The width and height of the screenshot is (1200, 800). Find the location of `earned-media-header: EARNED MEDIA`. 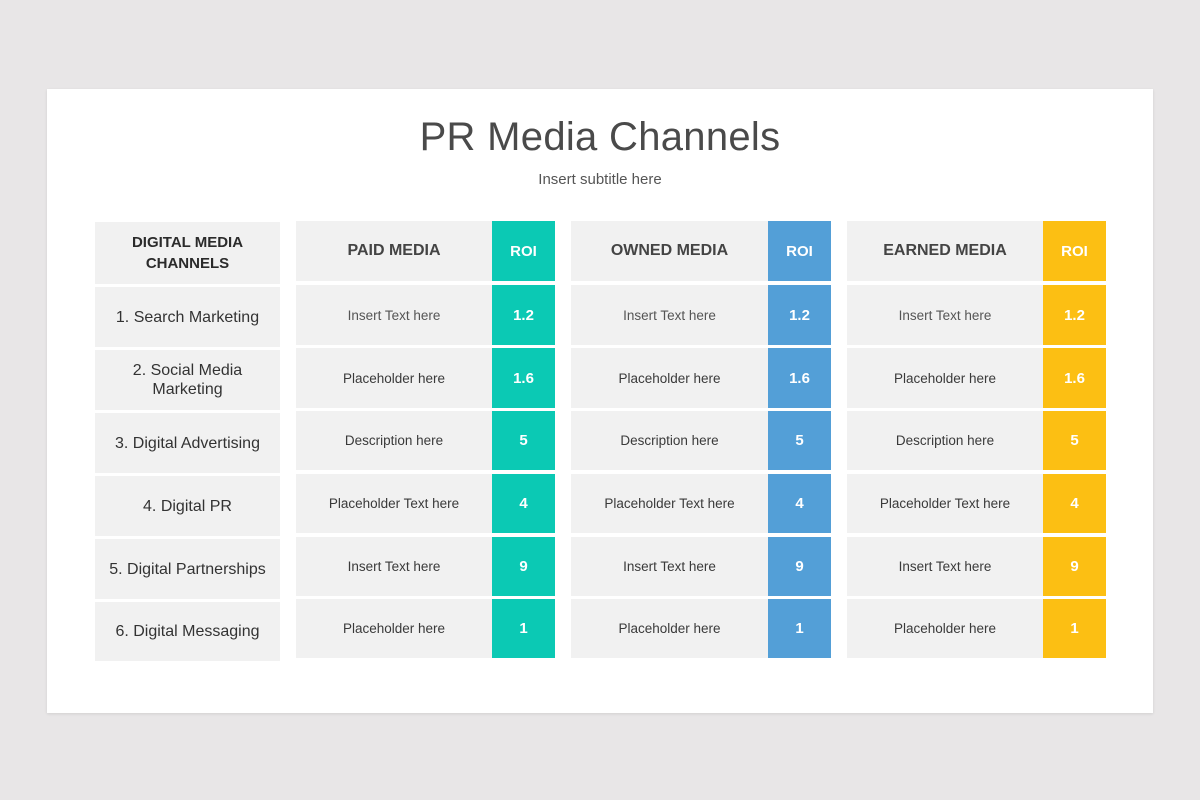

earned-media-header: EARNED MEDIA is located at coordinates (945, 251).